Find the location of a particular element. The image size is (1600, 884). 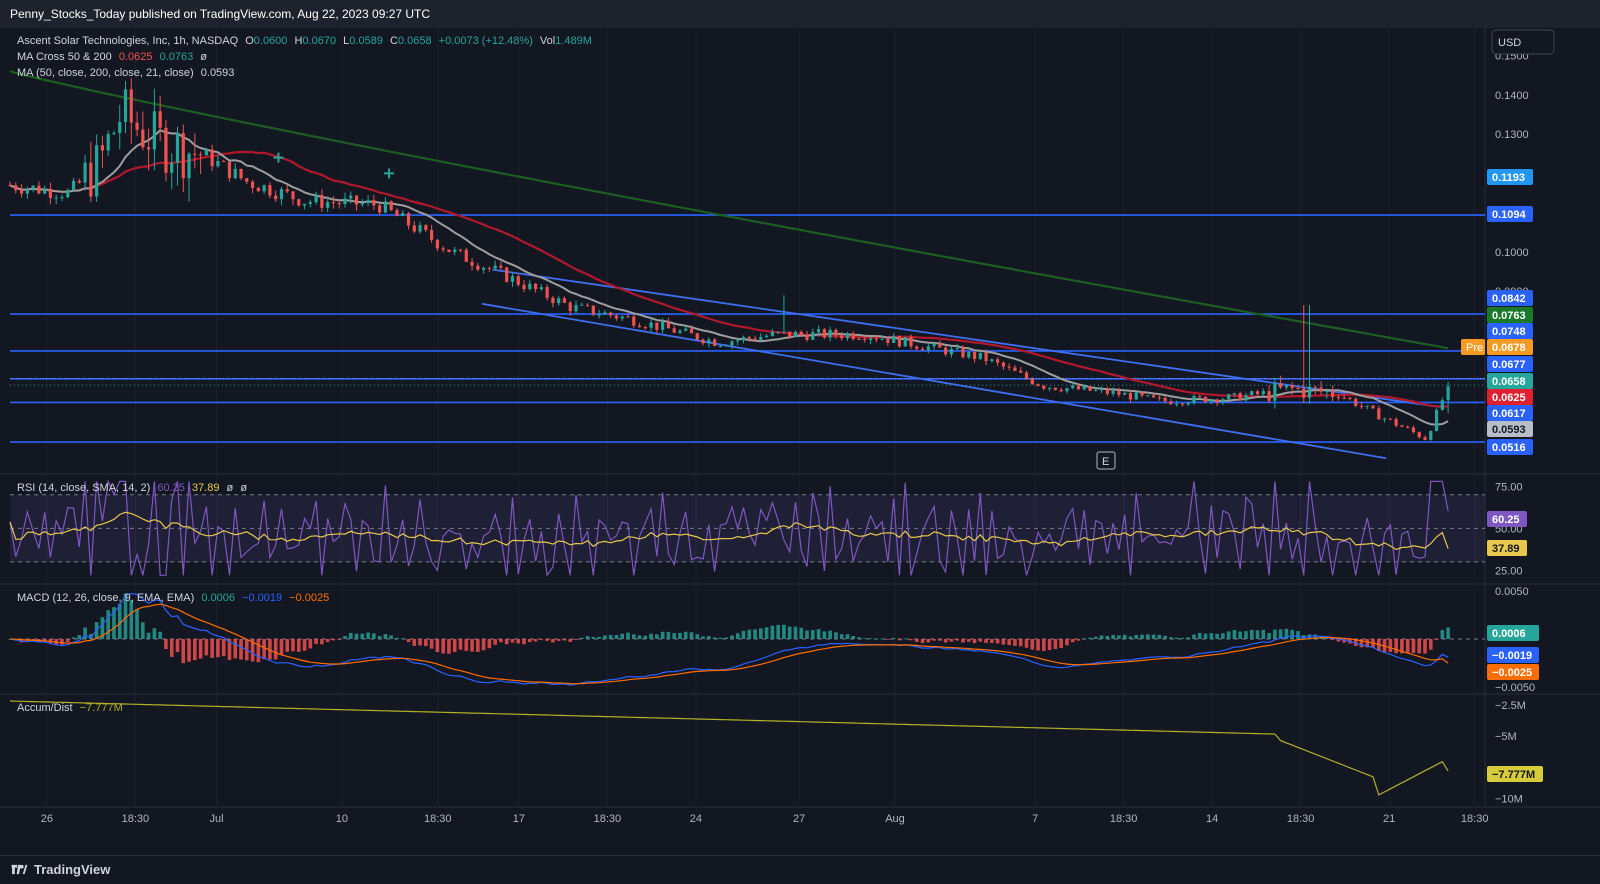

ad-tick-0: −2.5M is located at coordinates (1510, 706).